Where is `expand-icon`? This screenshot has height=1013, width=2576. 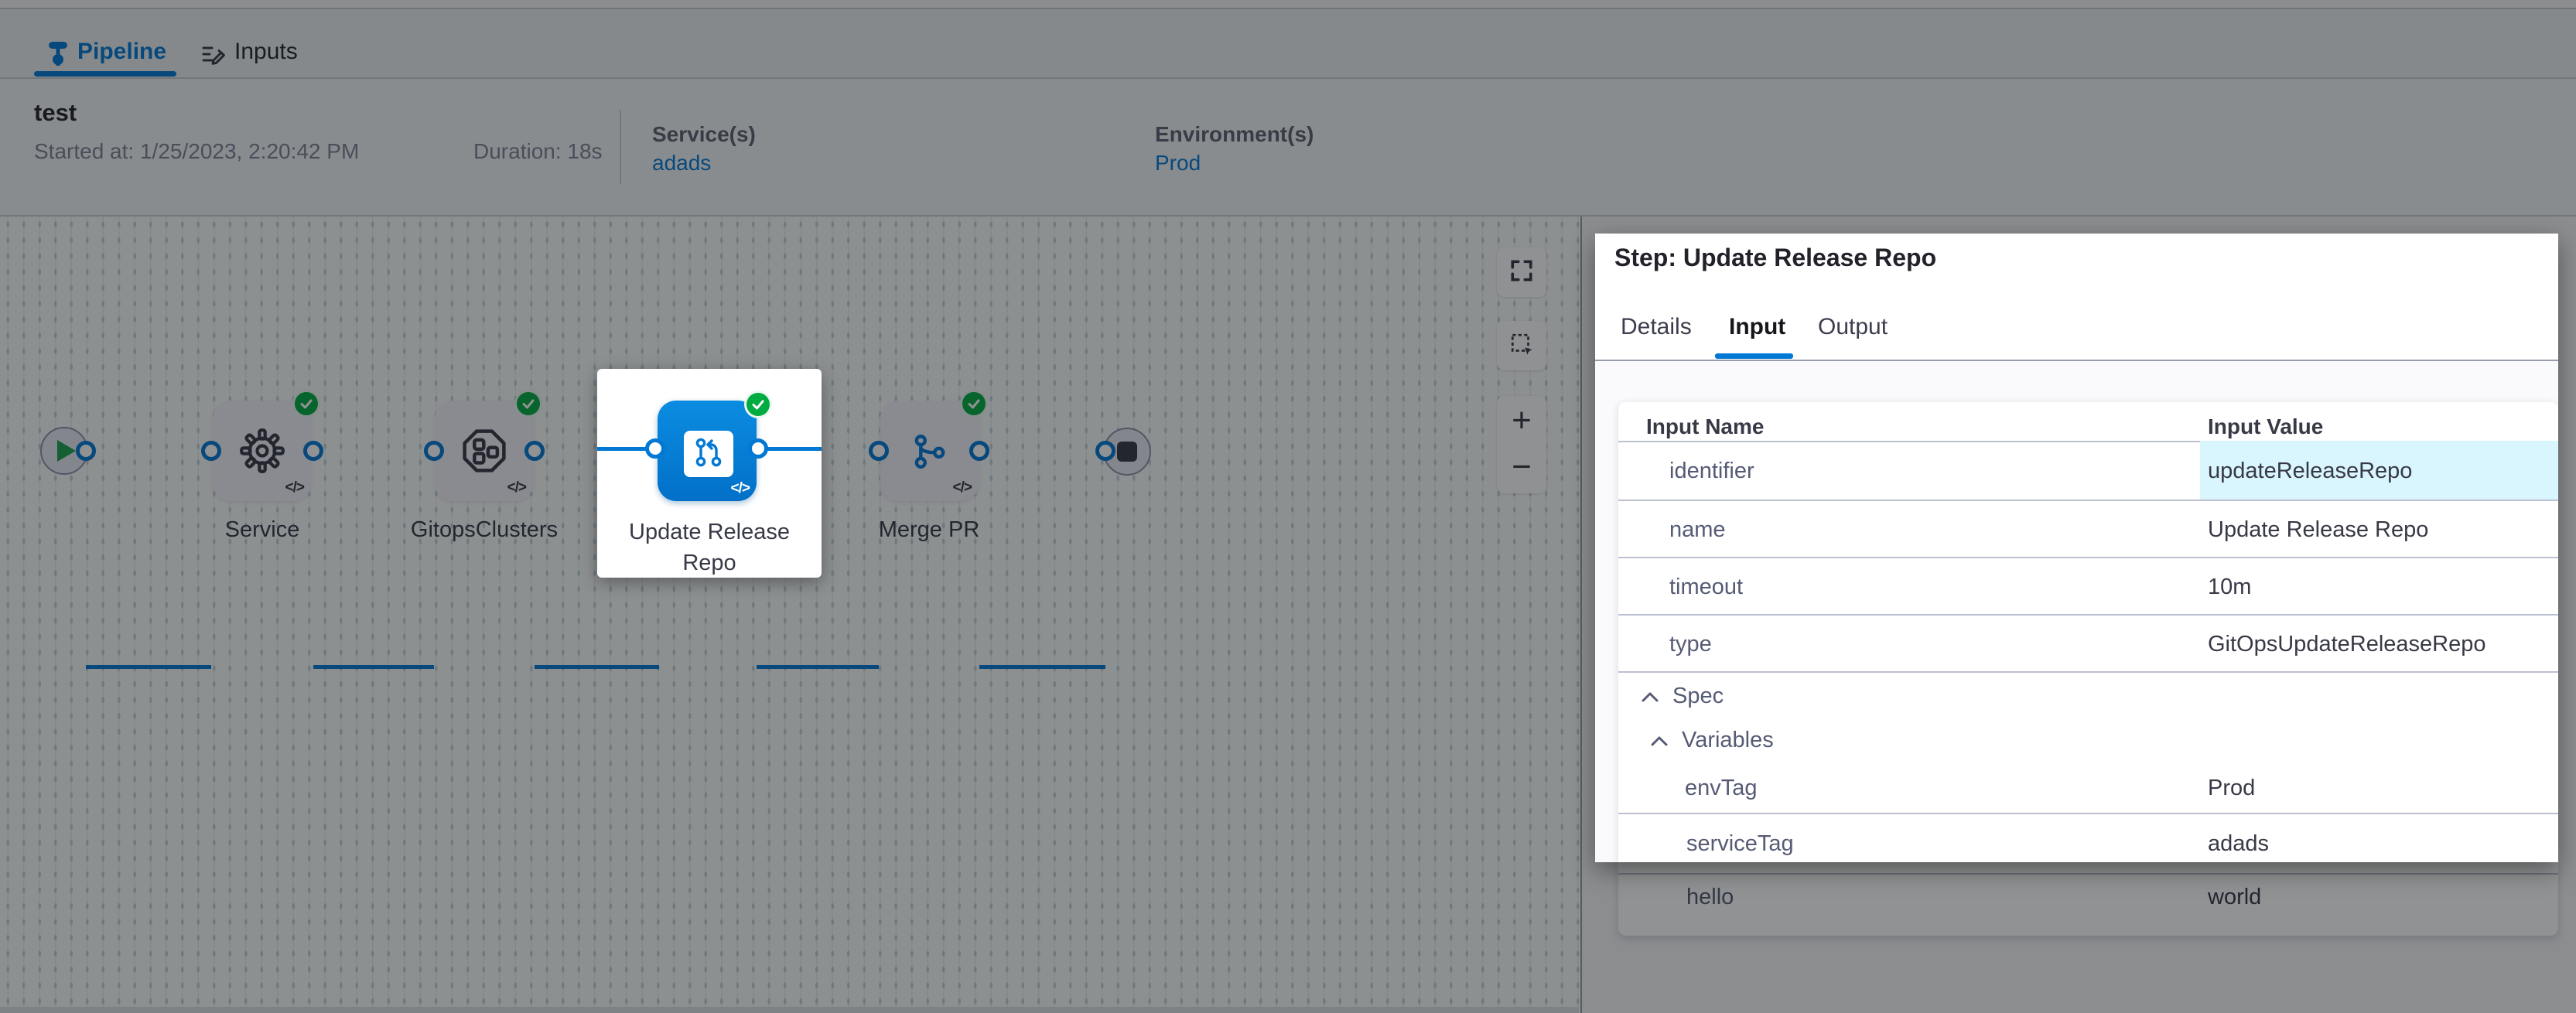
expand-icon is located at coordinates (1521, 272).